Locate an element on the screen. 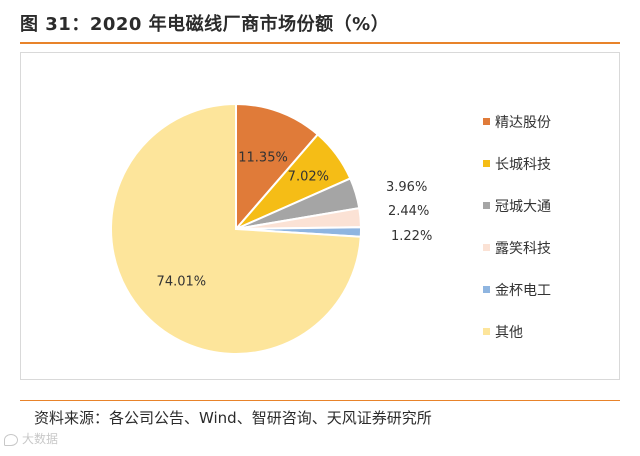  legend-label-4: 露笑科技 is located at coordinates (523, 249).